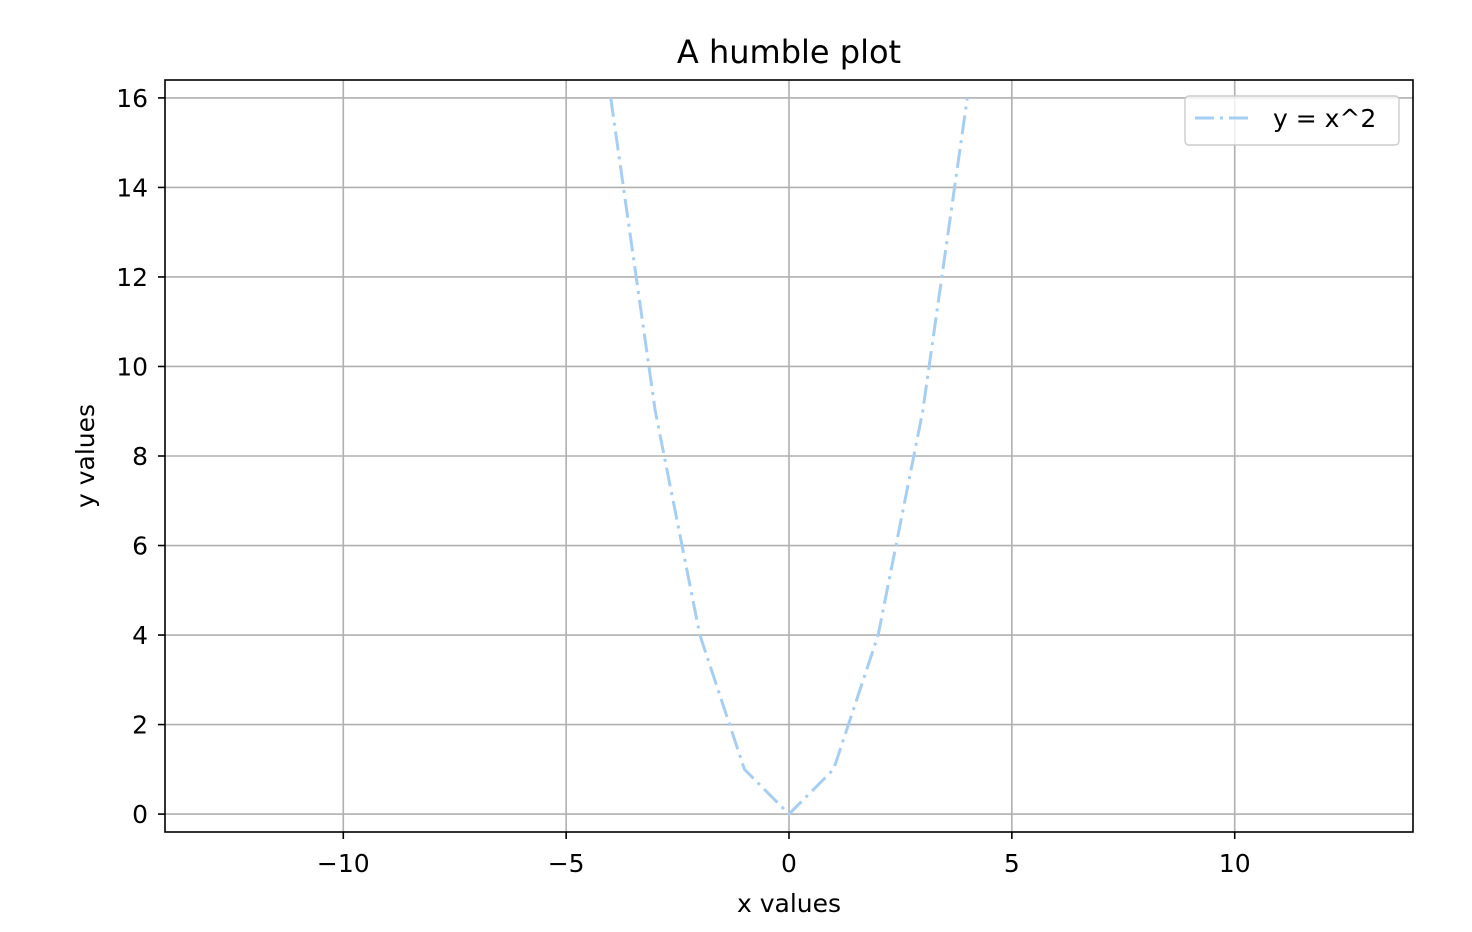 The height and width of the screenshot is (932, 1472). Describe the element at coordinates (140, 546) in the screenshot. I see `y-tick-label: 6` at that location.